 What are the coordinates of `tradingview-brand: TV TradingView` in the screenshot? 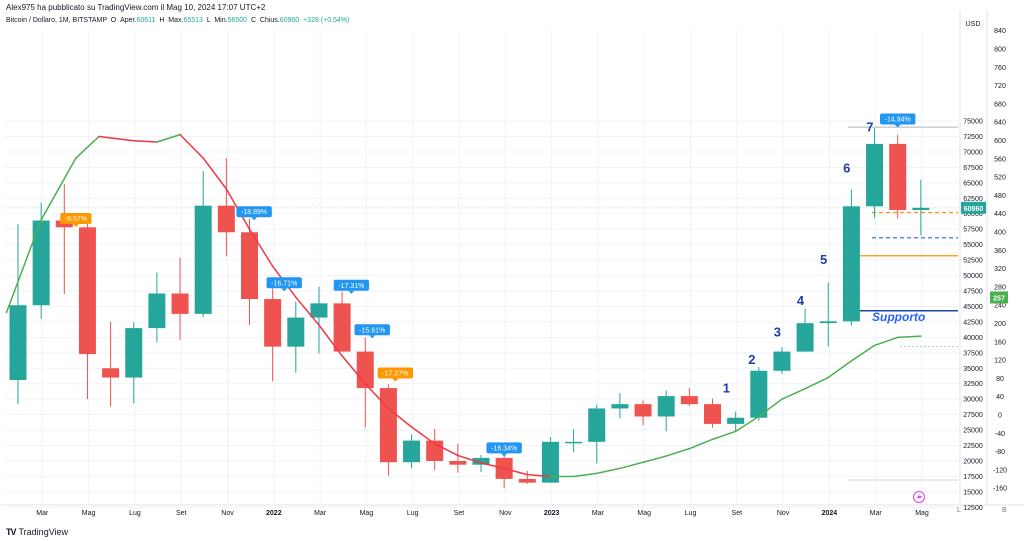 It's located at (37, 532).